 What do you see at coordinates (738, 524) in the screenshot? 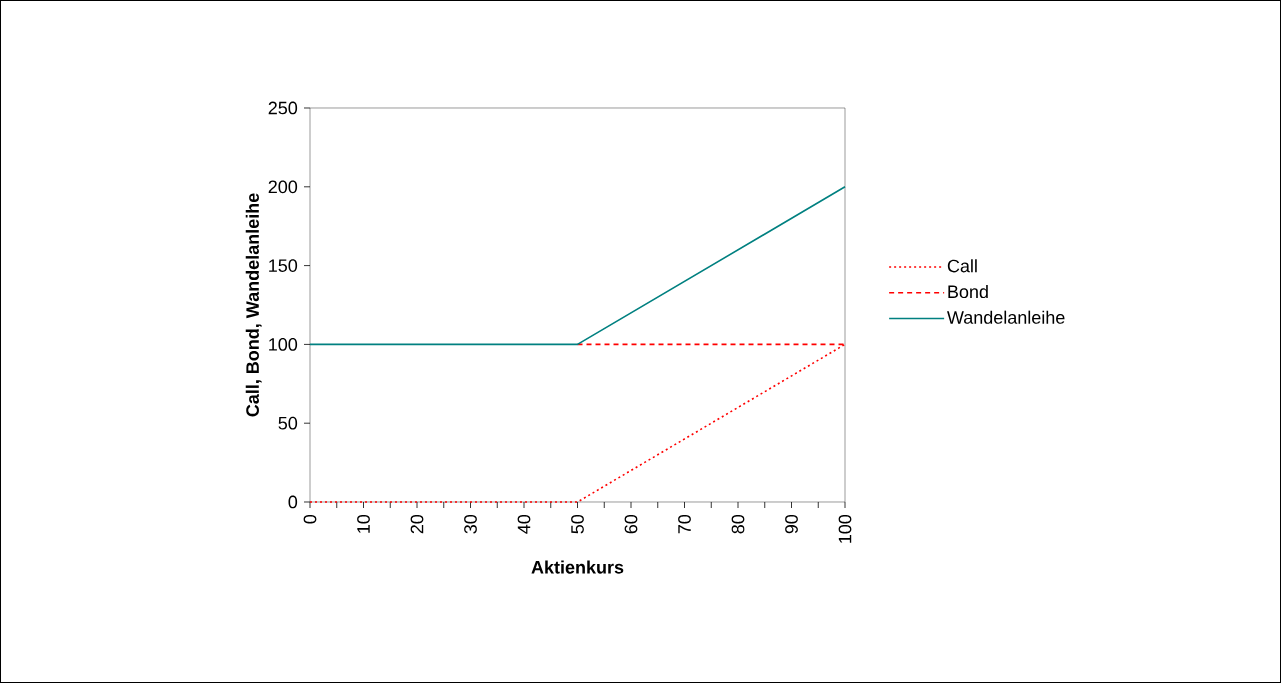
I see `x-tick-label: 80` at bounding box center [738, 524].